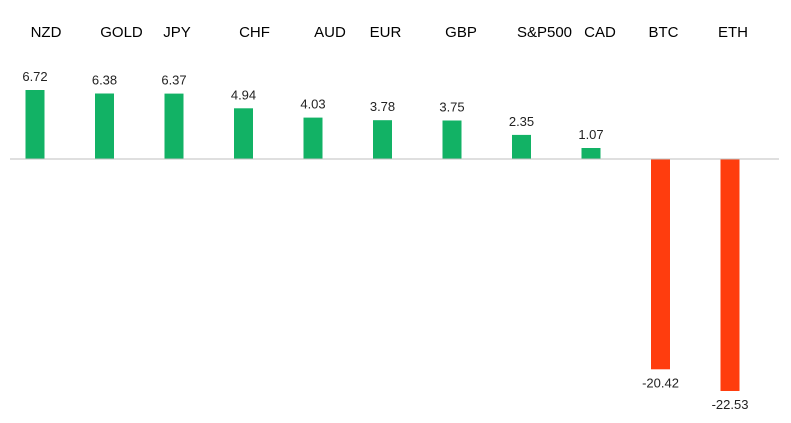 The width and height of the screenshot is (791, 423). I want to click on category-labels: NZD GOLD JPY CHF AUD EUR GBP S&P500 CAD BTC ETH, so click(389, 32).